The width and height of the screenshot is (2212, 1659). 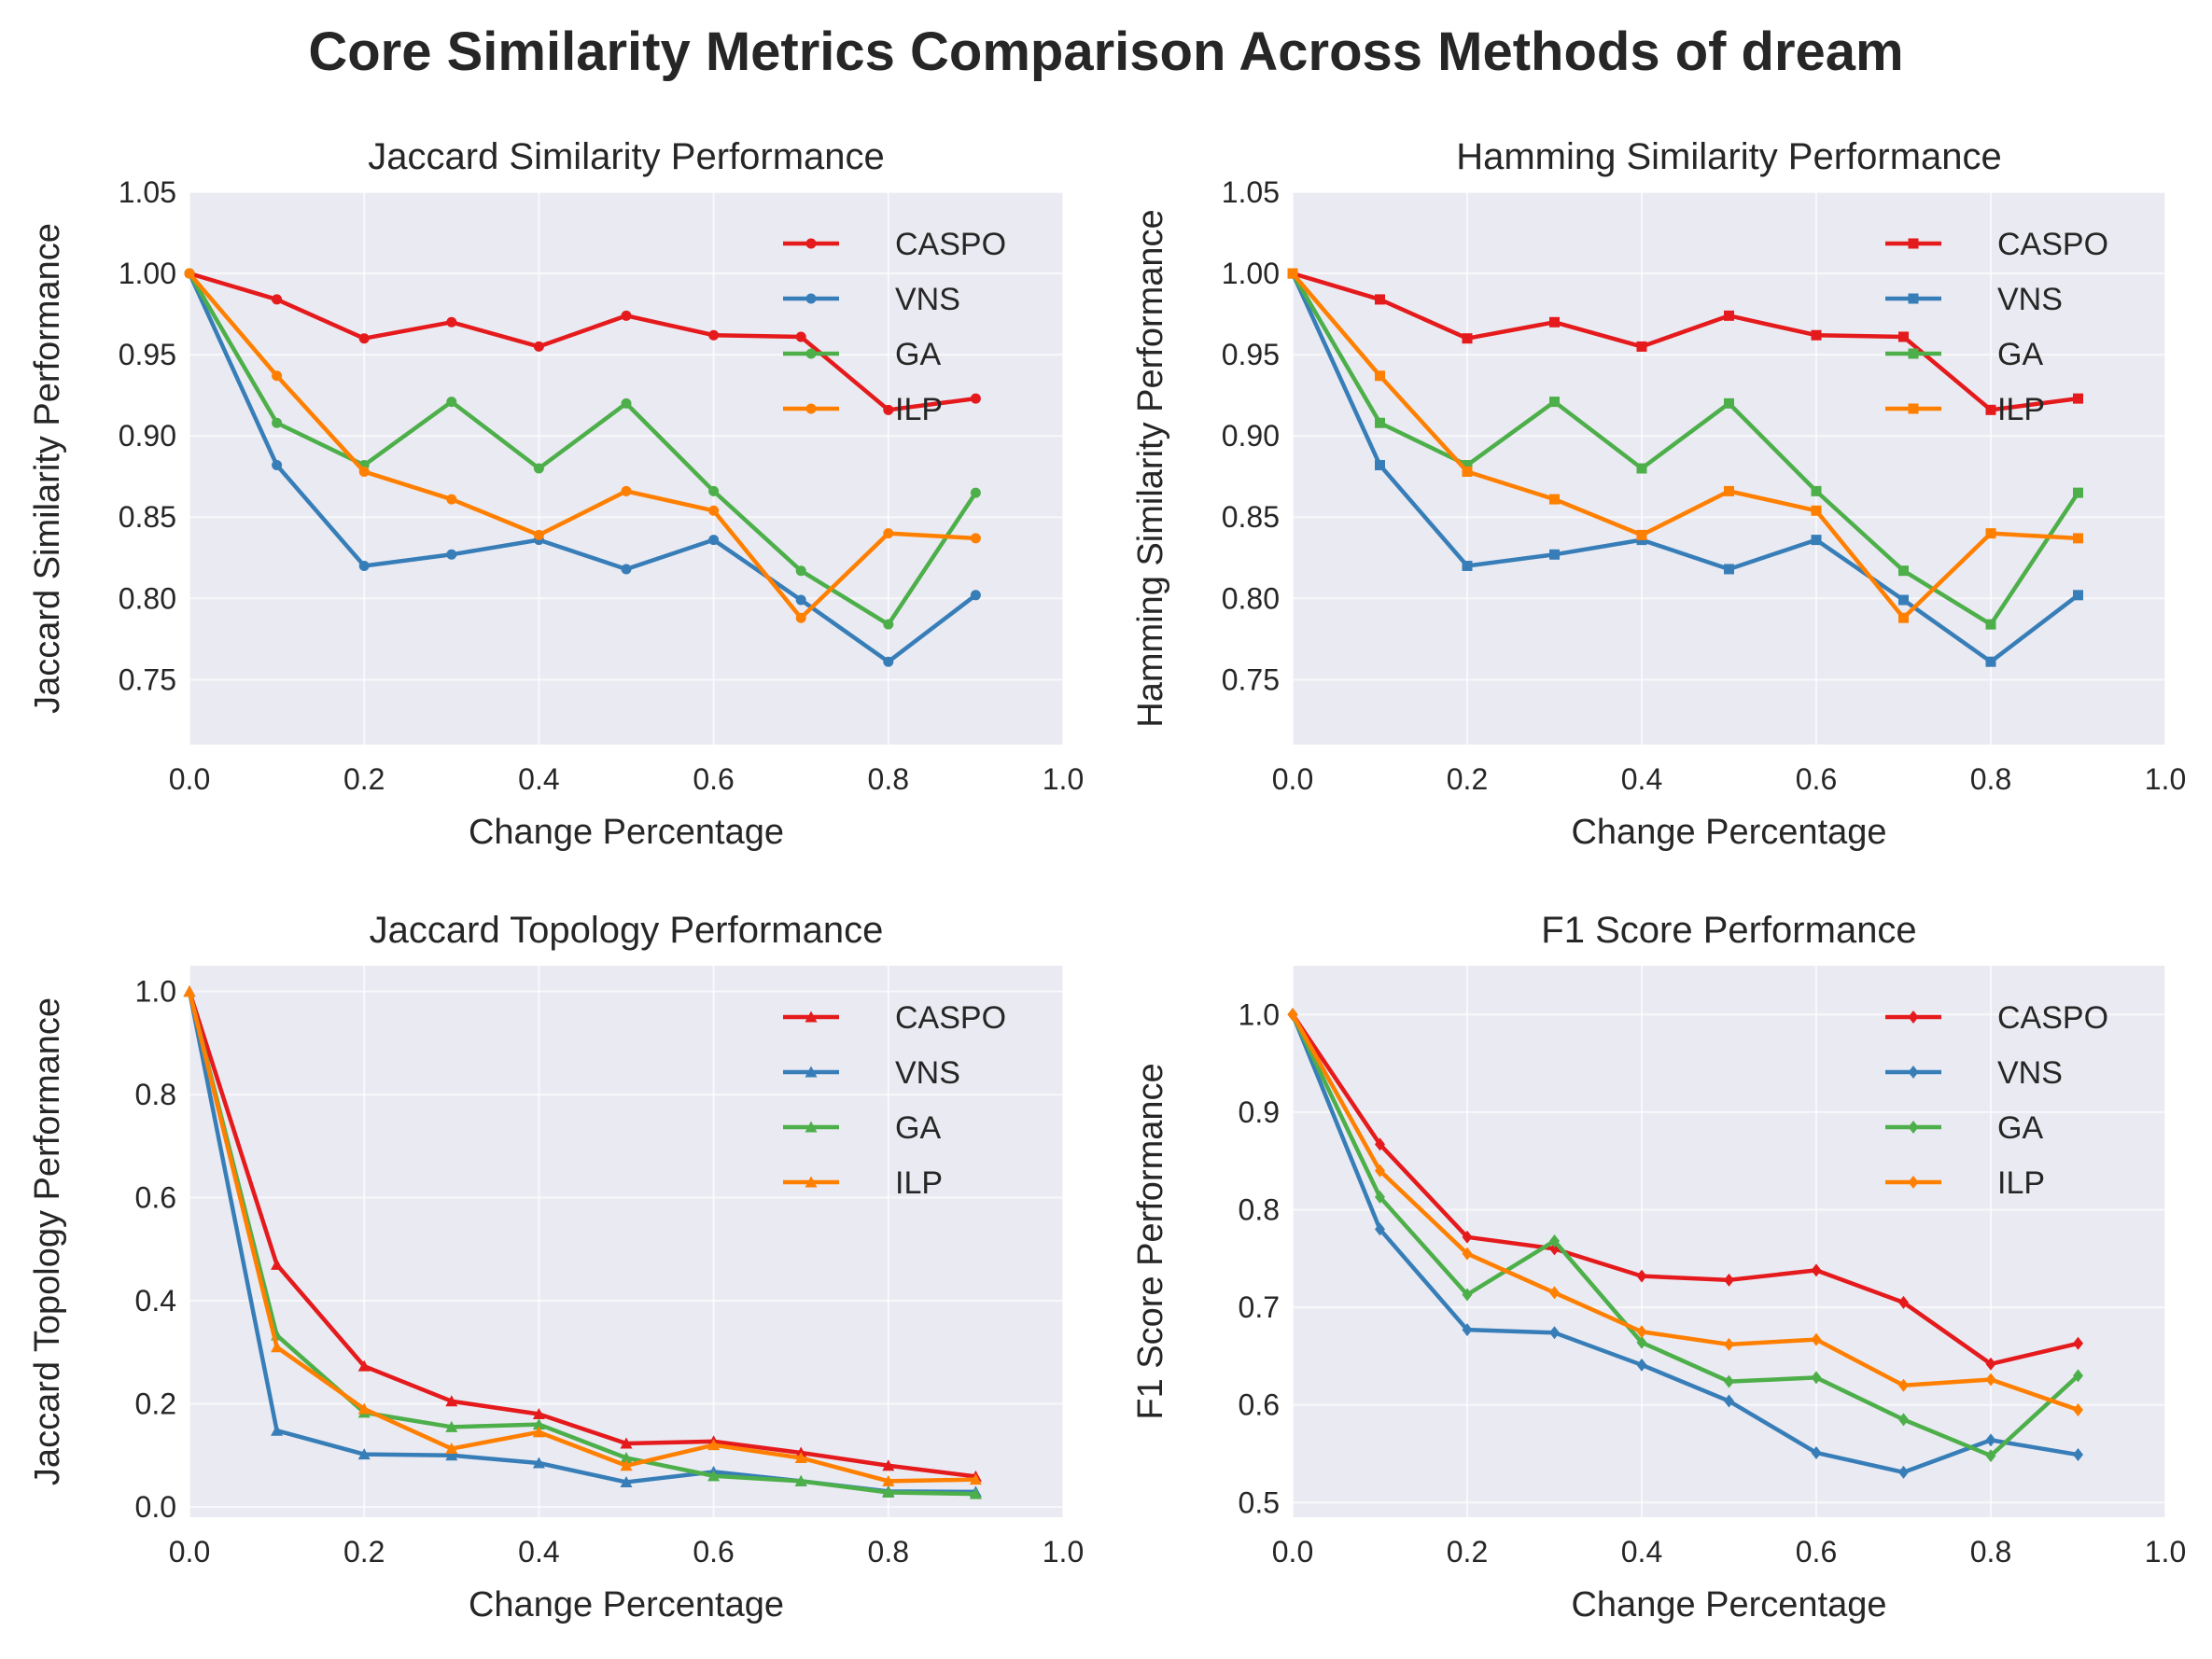 What do you see at coordinates (1259, 1307) in the screenshot?
I see `y-tick-label: 0.7` at bounding box center [1259, 1307].